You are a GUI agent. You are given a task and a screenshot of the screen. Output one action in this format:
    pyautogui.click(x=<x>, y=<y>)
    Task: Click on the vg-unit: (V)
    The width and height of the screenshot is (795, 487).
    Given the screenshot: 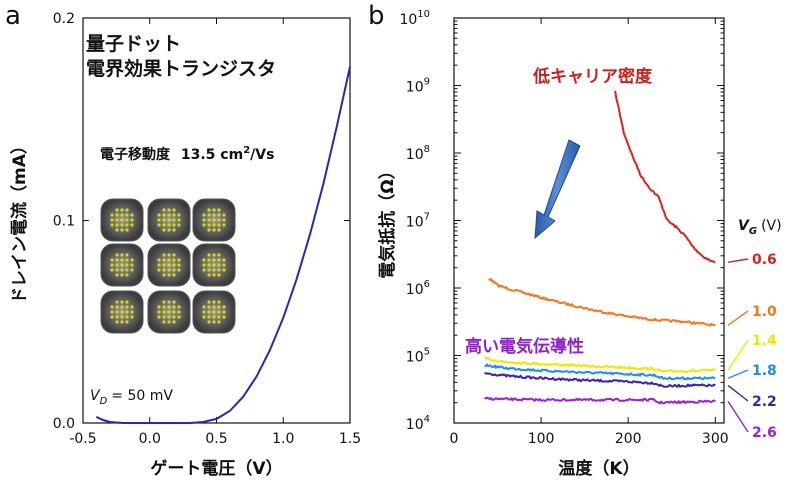 What is the action you would take?
    pyautogui.click(x=771, y=226)
    